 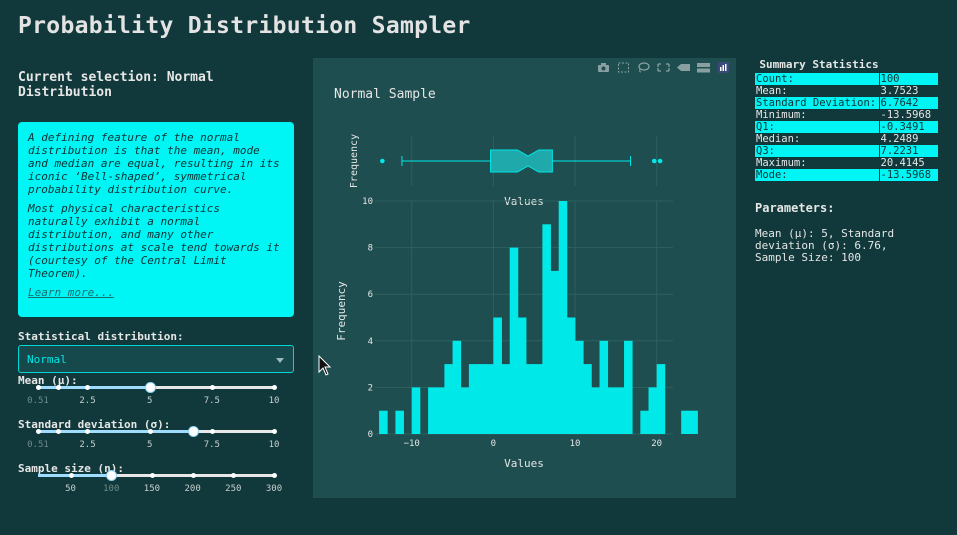 What do you see at coordinates (703, 67) in the screenshot?
I see `hover-compare-icon` at bounding box center [703, 67].